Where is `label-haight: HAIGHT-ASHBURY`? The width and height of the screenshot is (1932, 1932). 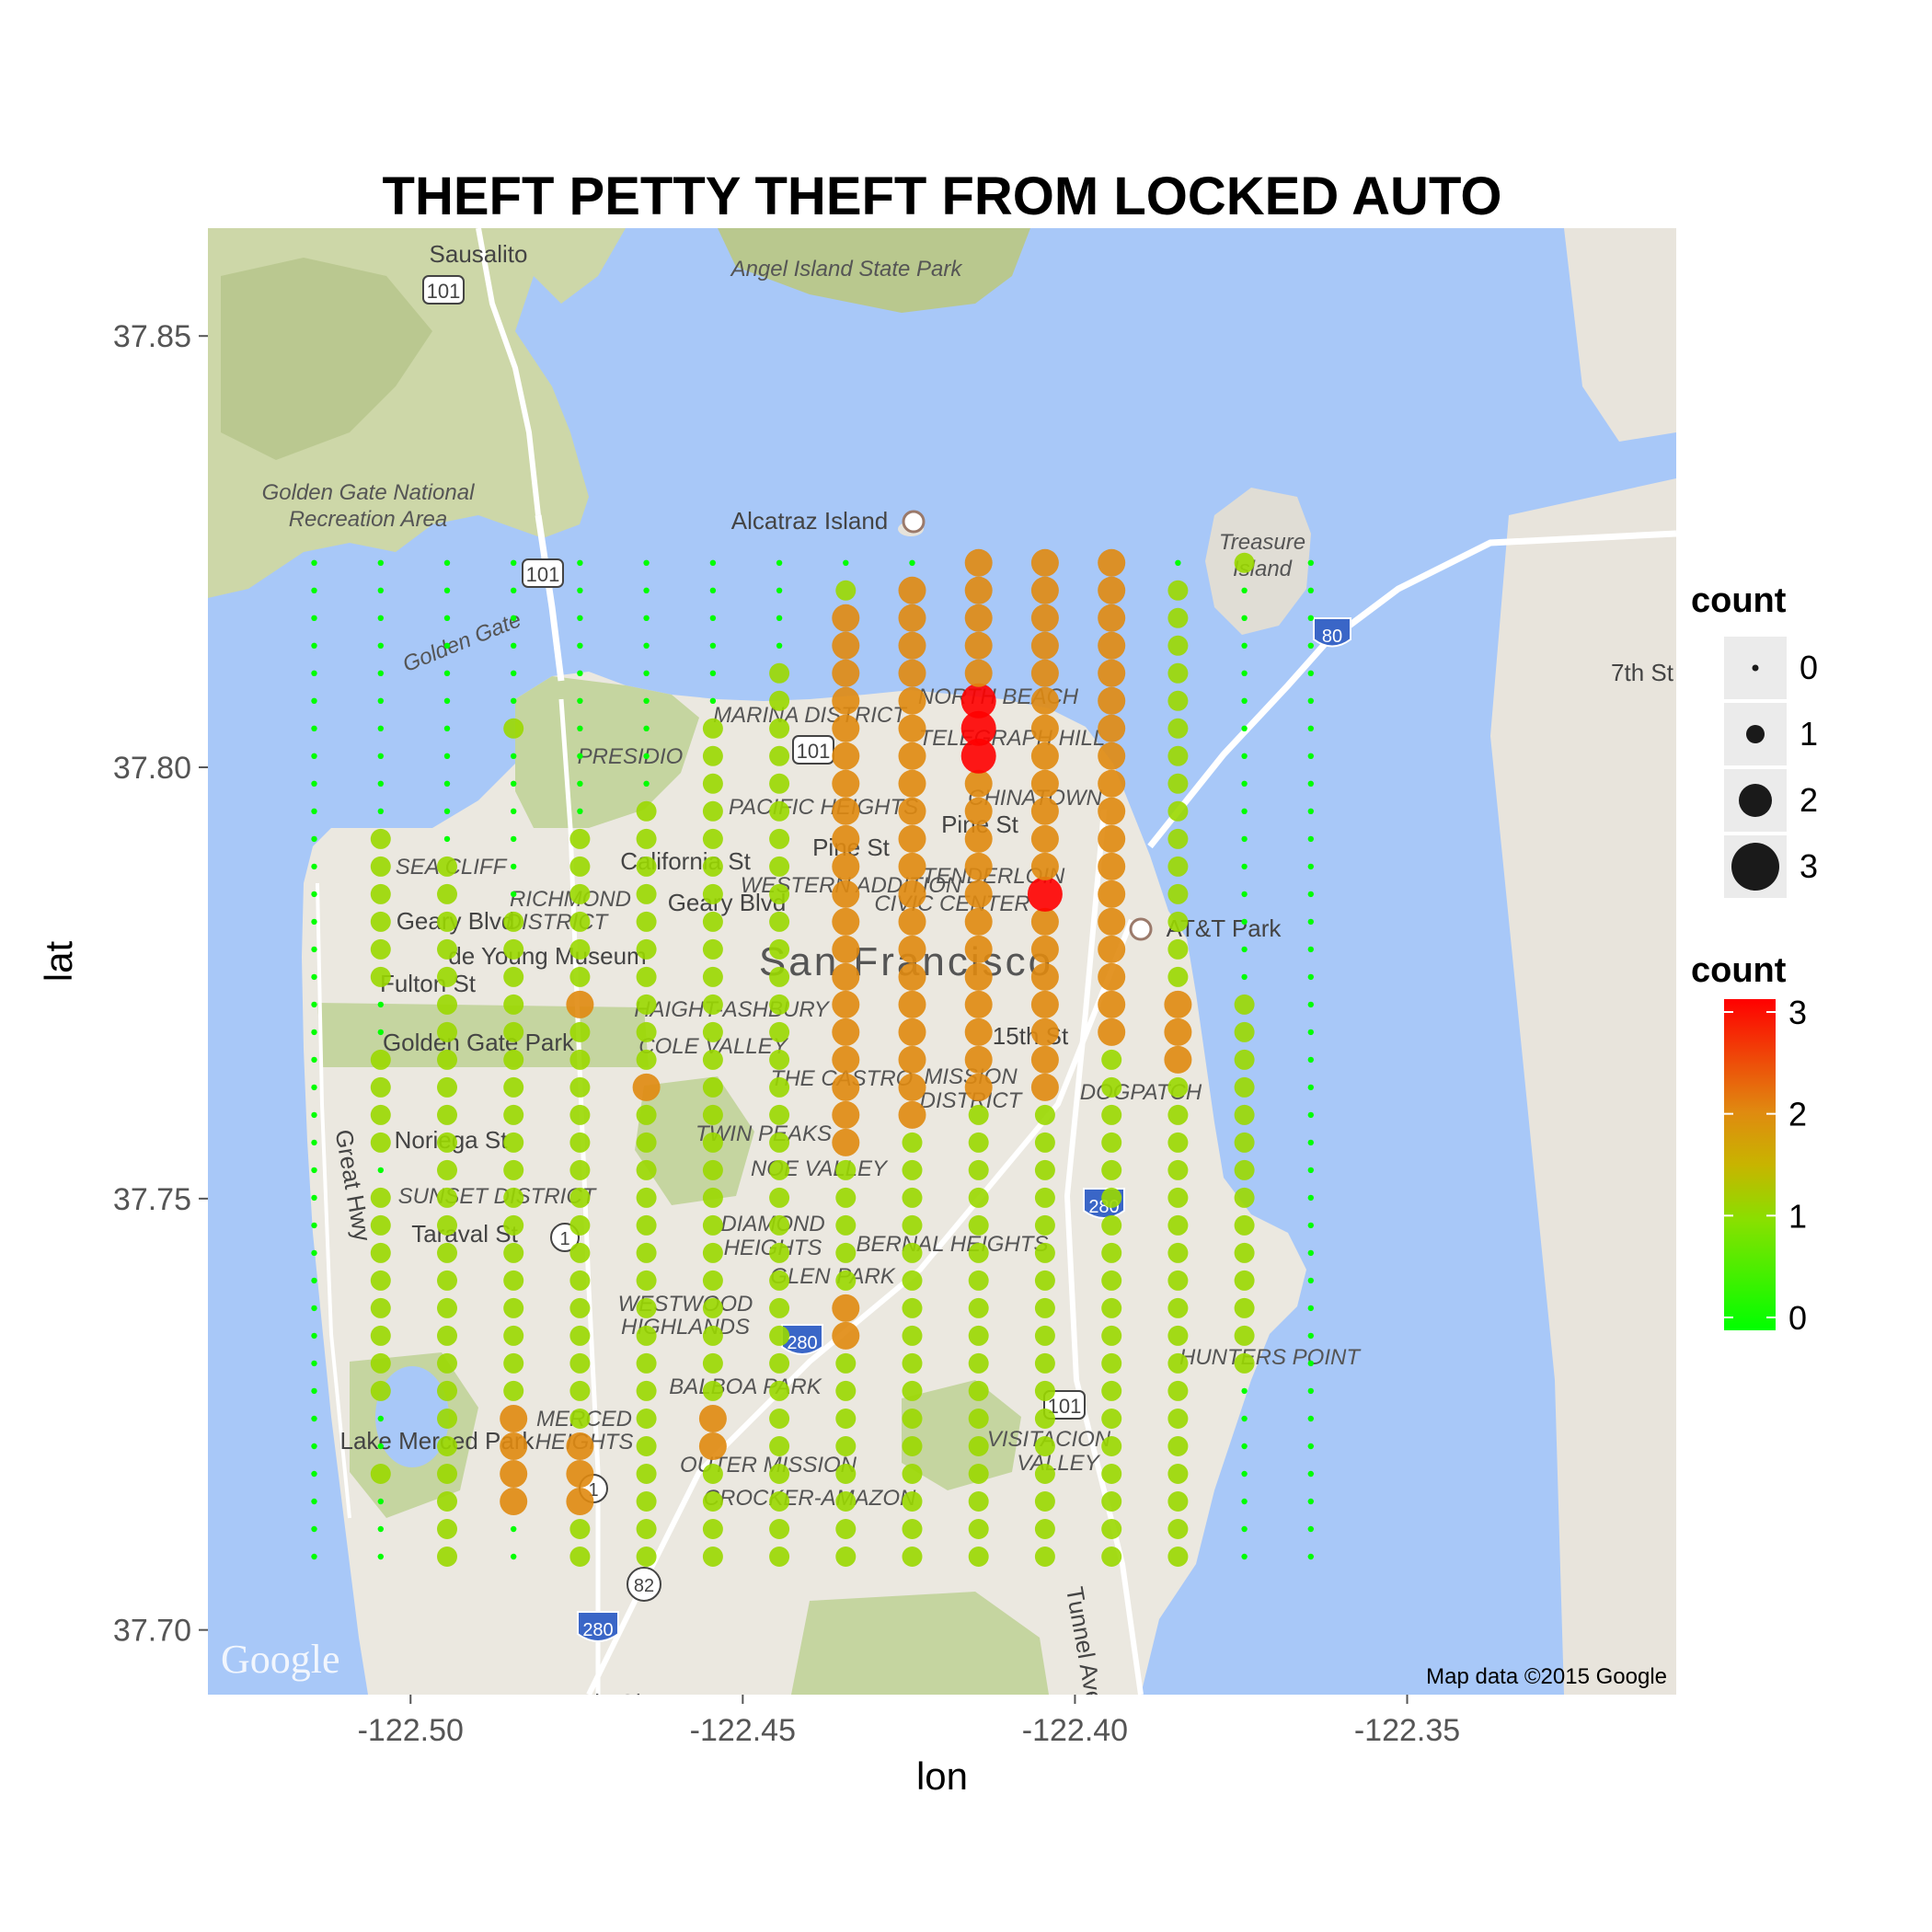 label-haight: HAIGHT-ASHBURY is located at coordinates (732, 1009).